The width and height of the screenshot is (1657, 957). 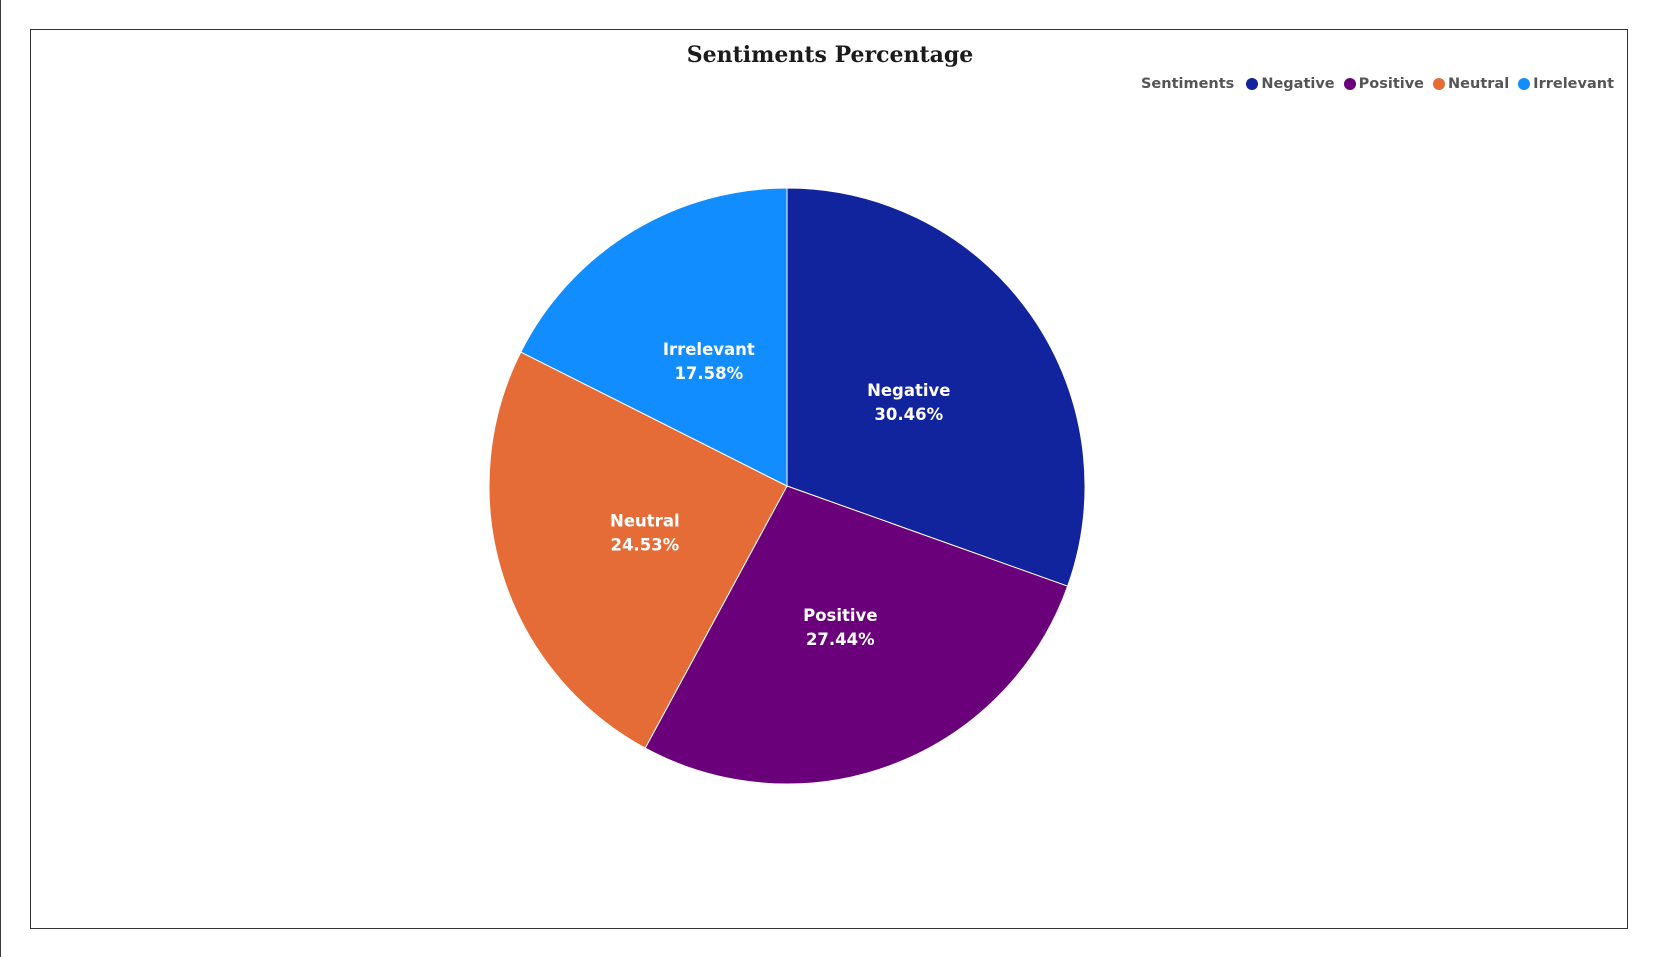 What do you see at coordinates (654, 337) in the screenshot?
I see `pie-slice-irrelevant` at bounding box center [654, 337].